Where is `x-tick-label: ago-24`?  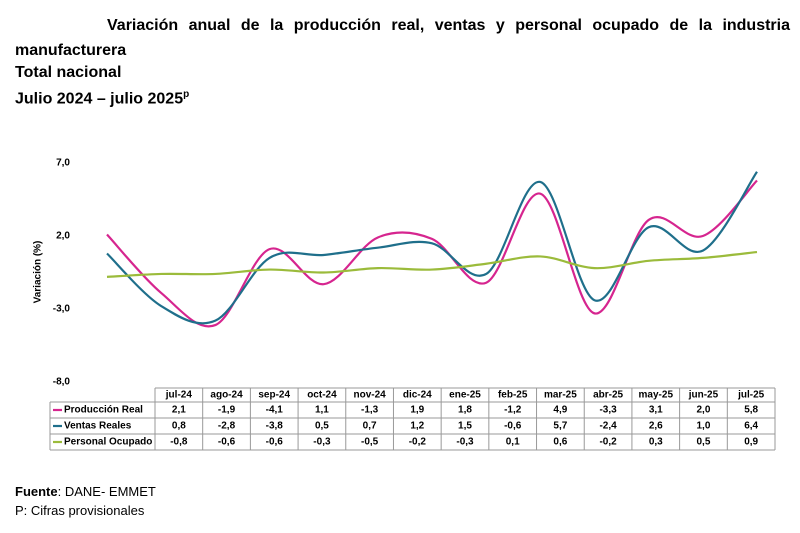
x-tick-label: ago-24 is located at coordinates (226, 395).